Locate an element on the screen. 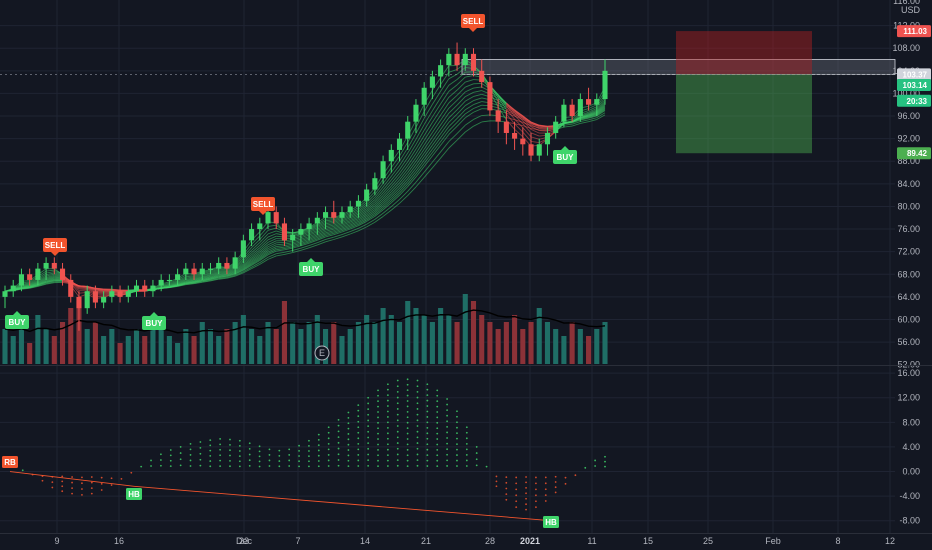 Image resolution: width=932 pixels, height=550 pixels. earnings-marker: E is located at coordinates (322, 353).